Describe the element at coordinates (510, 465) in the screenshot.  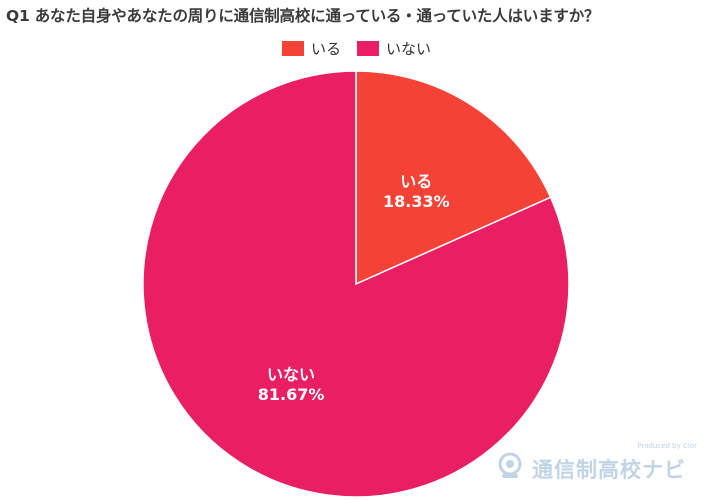
I see `navi-logo-icon` at that location.